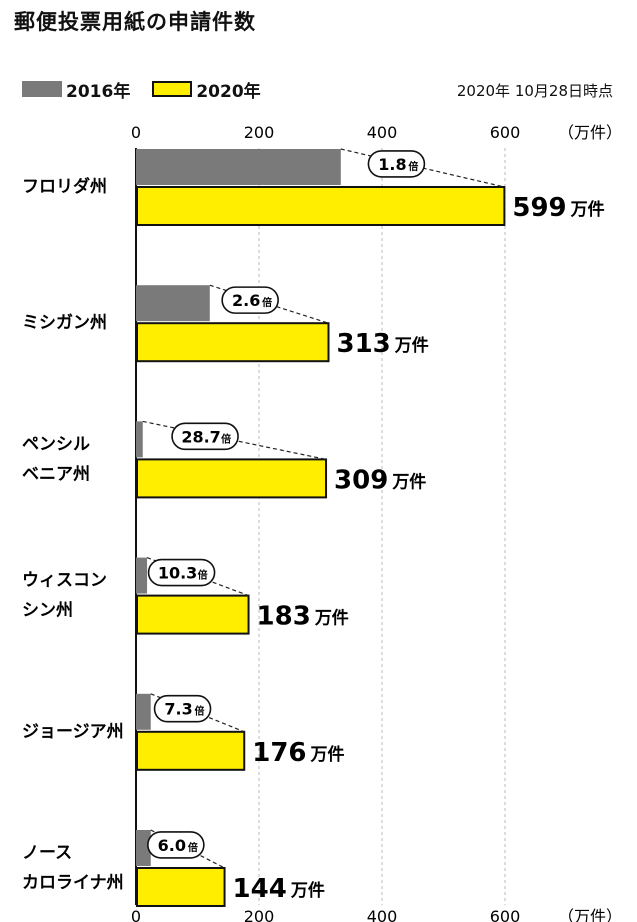 This screenshot has height=922, width=637. What do you see at coordinates (382, 132) in the screenshot?
I see `x-tick-label-top: 400` at bounding box center [382, 132].